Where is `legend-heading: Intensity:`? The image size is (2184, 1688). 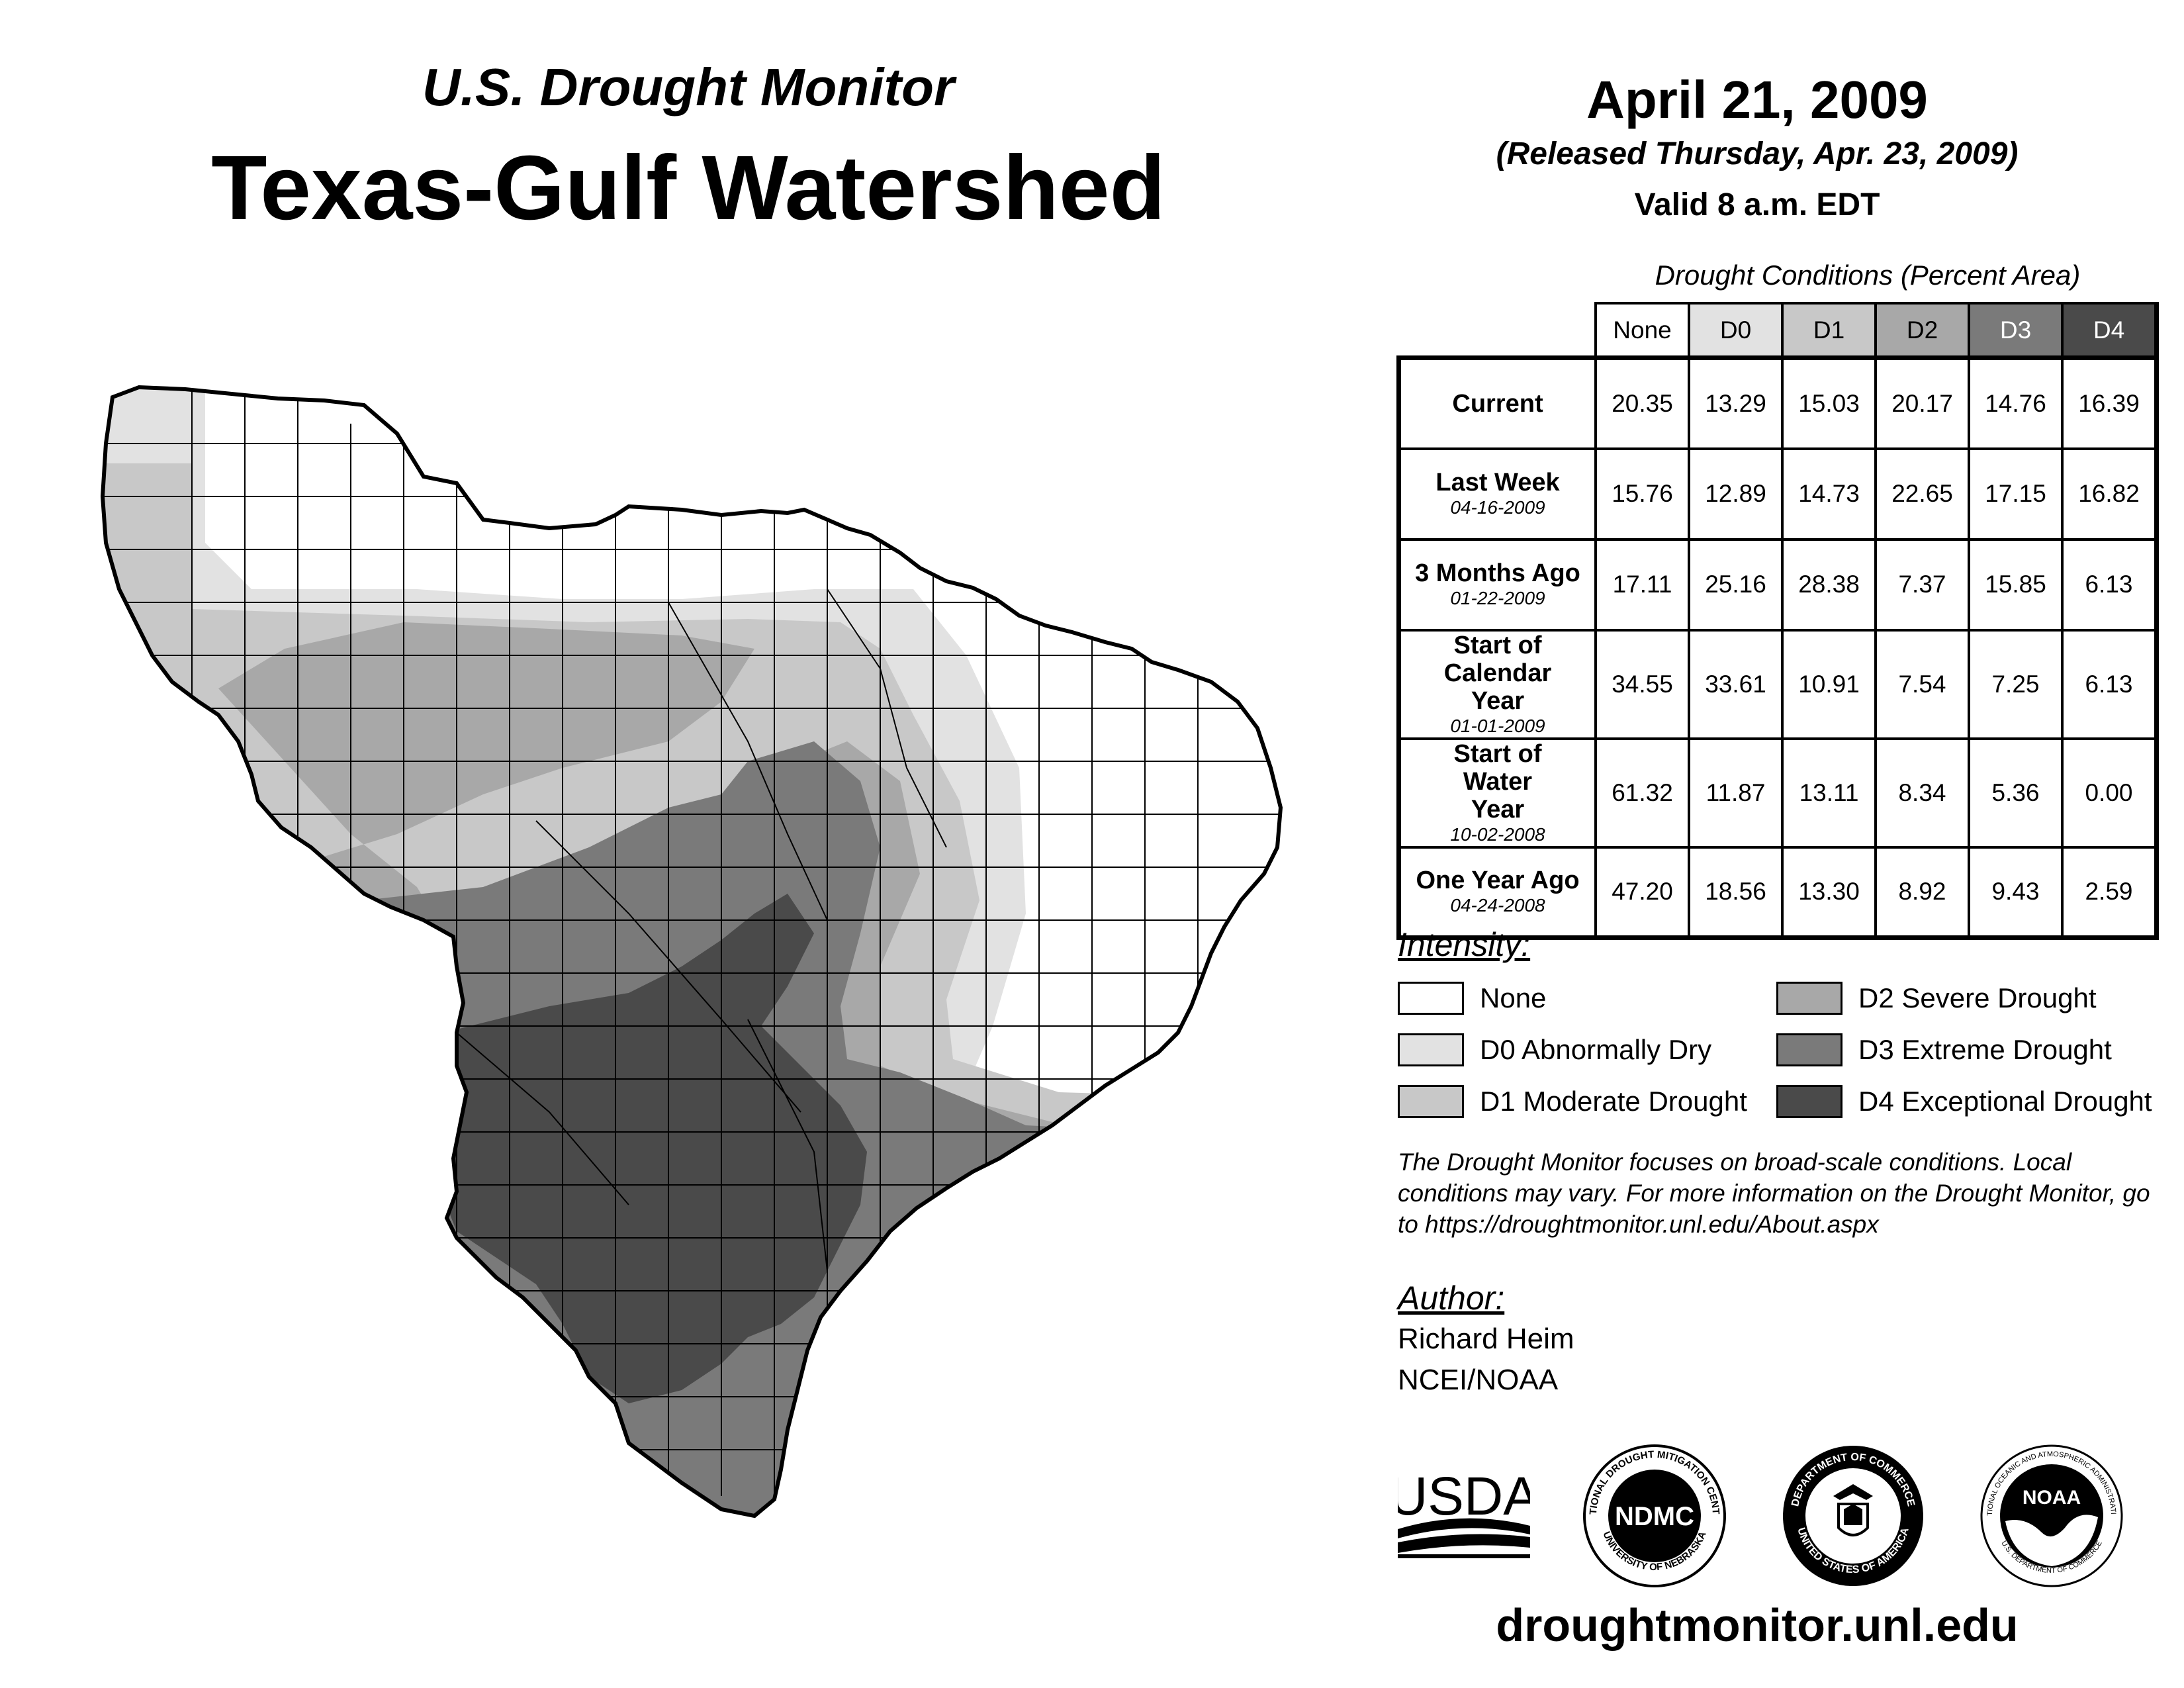 legend-heading: Intensity: is located at coordinates (1464, 944).